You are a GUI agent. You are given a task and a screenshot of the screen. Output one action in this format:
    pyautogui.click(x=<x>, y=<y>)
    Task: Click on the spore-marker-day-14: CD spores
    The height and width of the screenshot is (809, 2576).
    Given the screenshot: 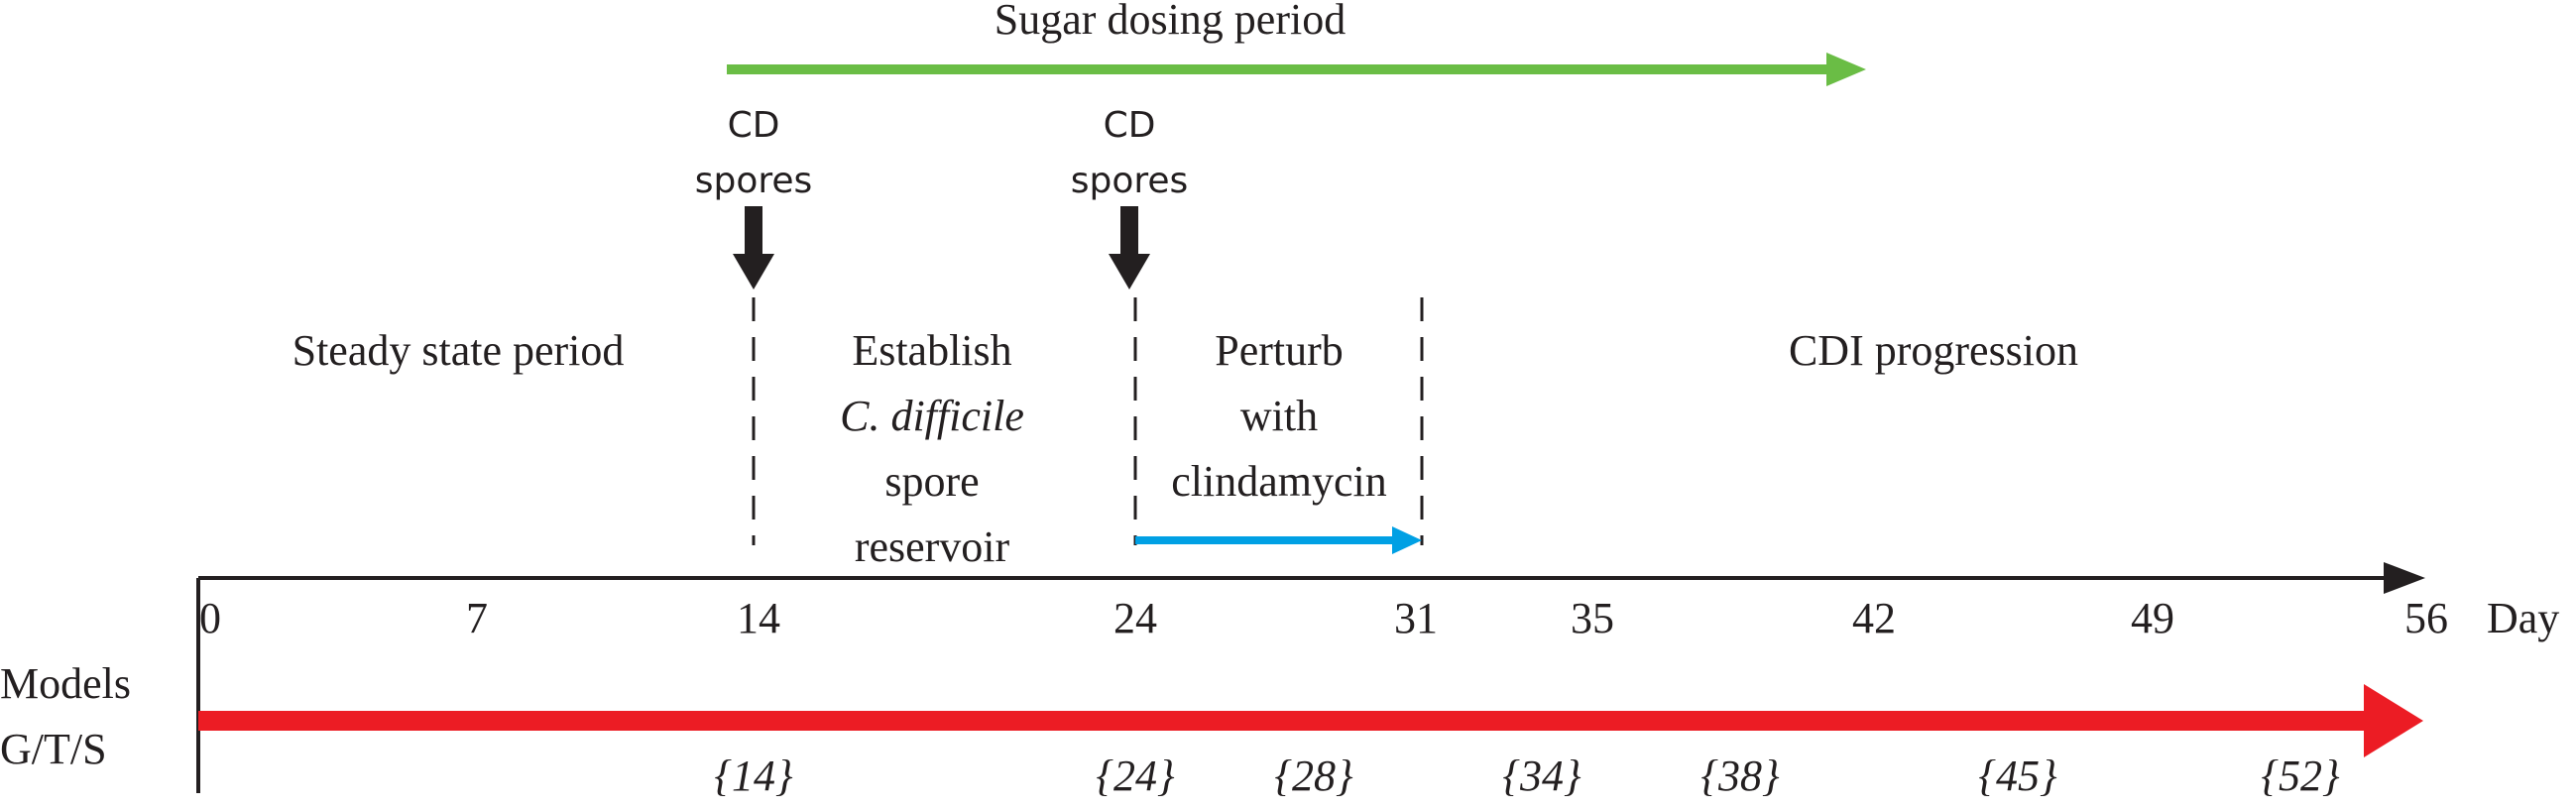 What is the action you would take?
    pyautogui.click(x=754, y=197)
    